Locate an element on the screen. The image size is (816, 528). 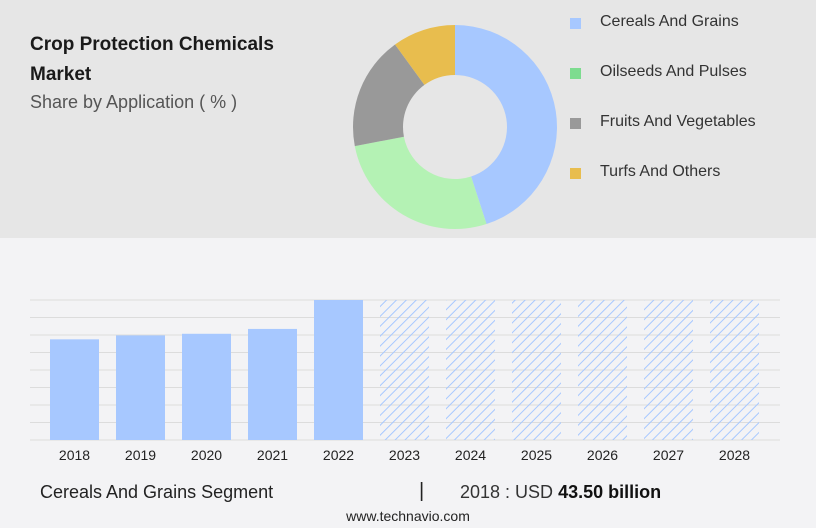
segment-value-amount: 43.50 billion is located at coordinates (610, 492).